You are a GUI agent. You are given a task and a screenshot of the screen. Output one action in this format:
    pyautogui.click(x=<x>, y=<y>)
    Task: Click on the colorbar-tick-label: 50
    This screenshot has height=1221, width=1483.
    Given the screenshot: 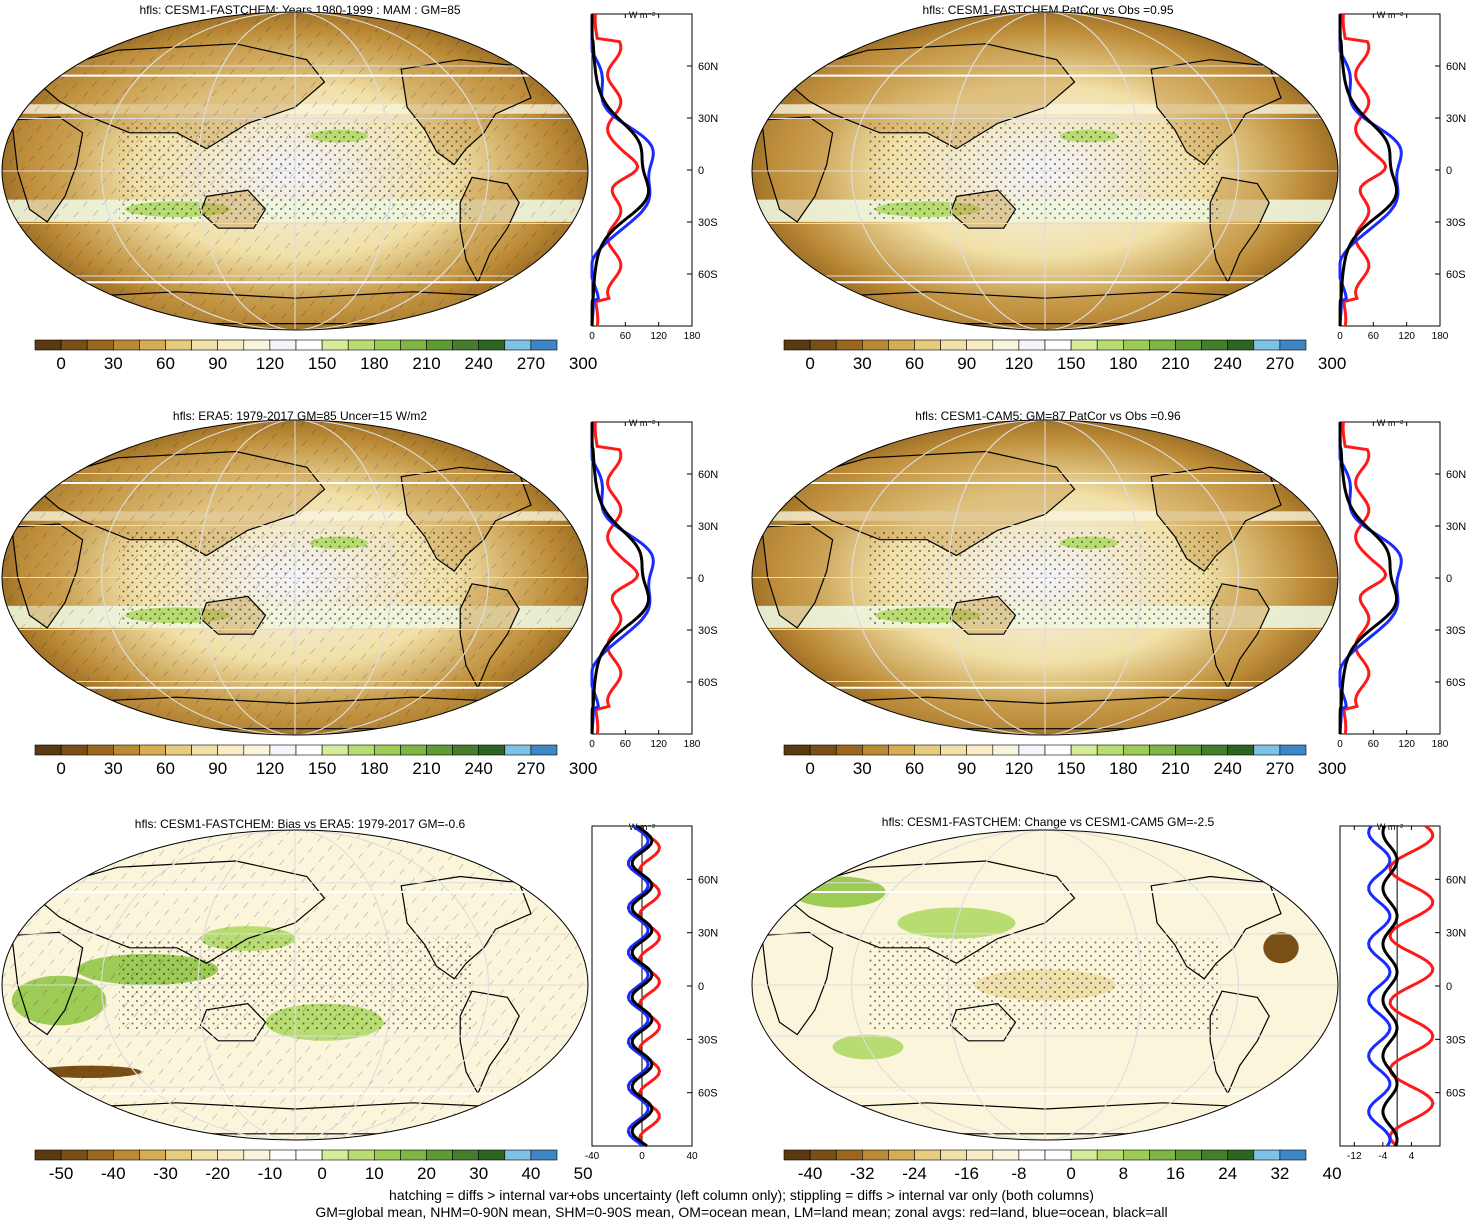 What is the action you would take?
    pyautogui.click(x=583, y=1173)
    